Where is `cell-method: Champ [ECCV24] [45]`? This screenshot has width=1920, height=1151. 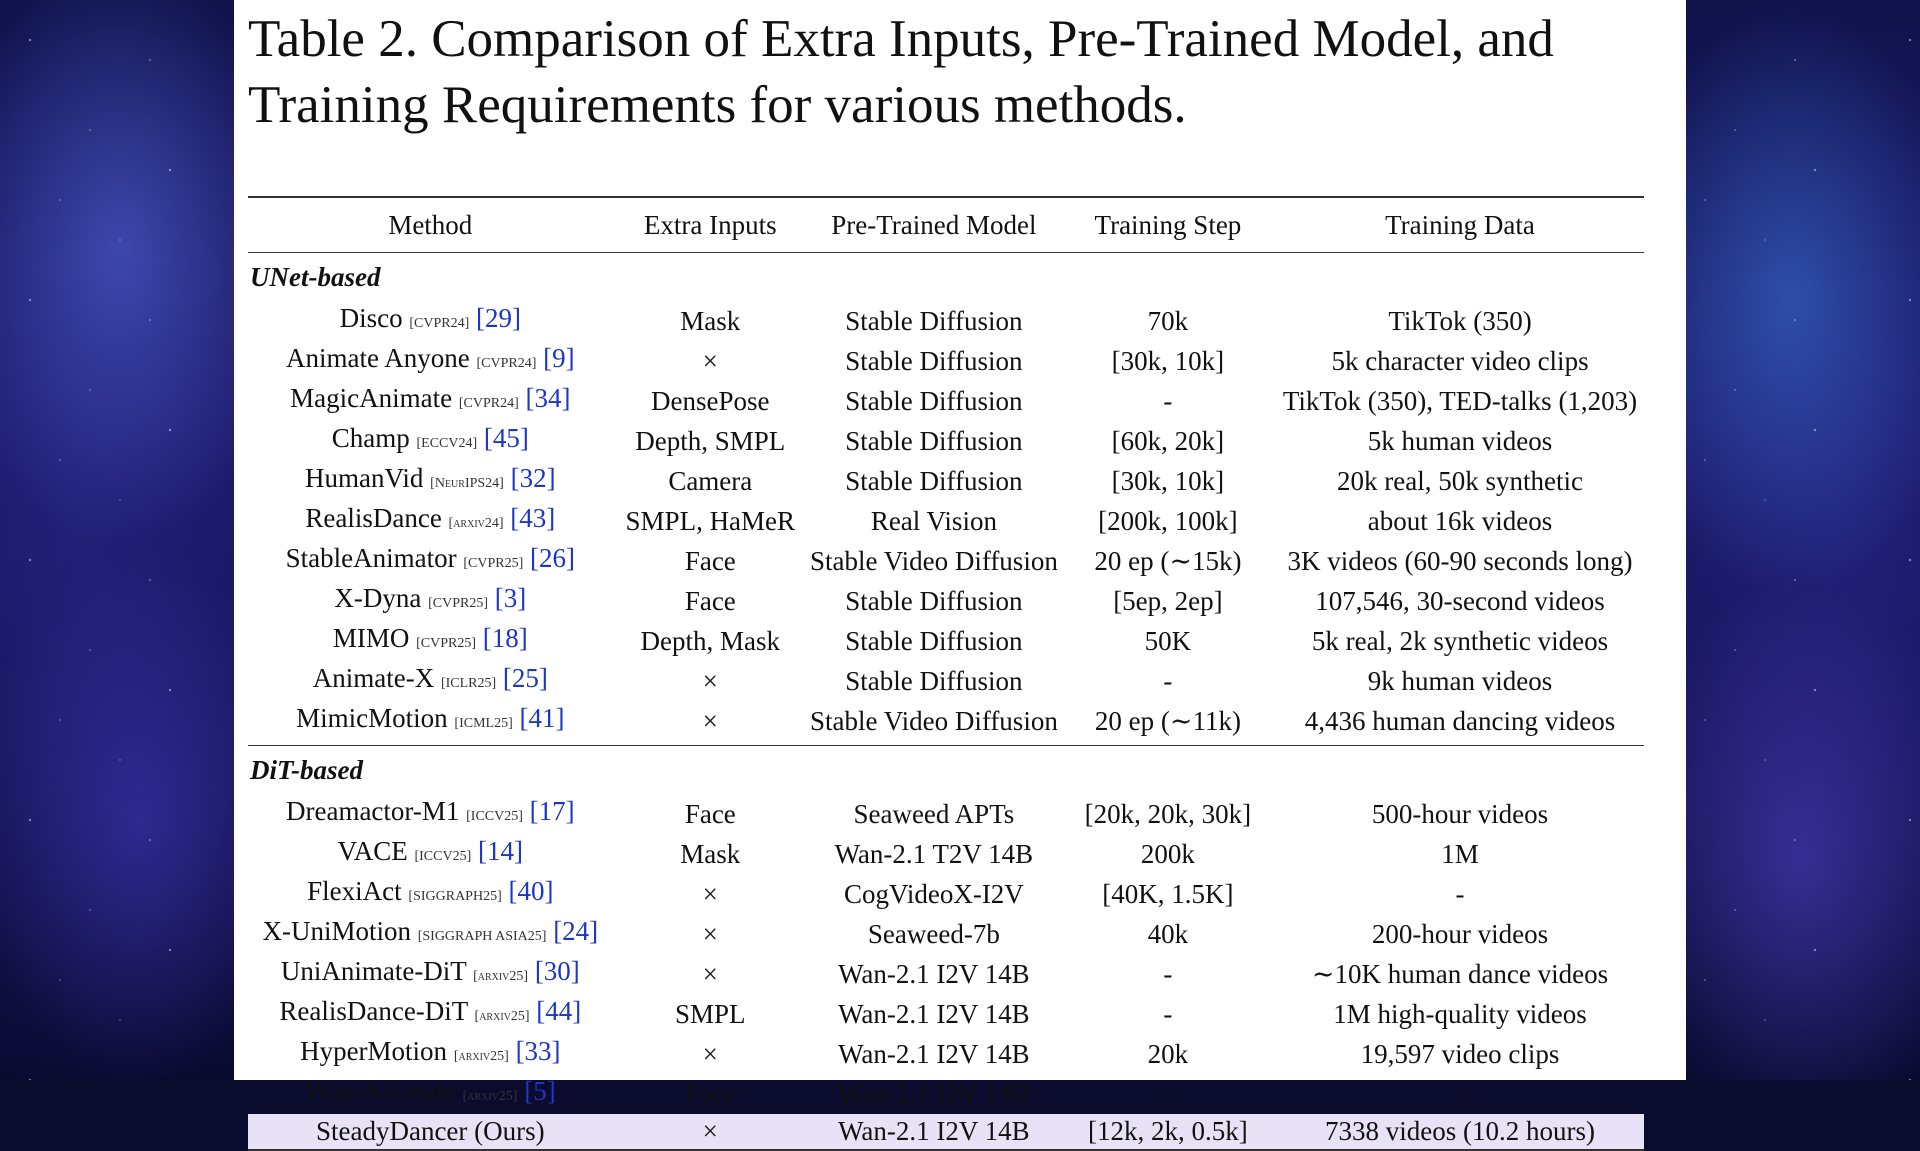
cell-method: Champ [ECCV24] [45] is located at coordinates (430, 441).